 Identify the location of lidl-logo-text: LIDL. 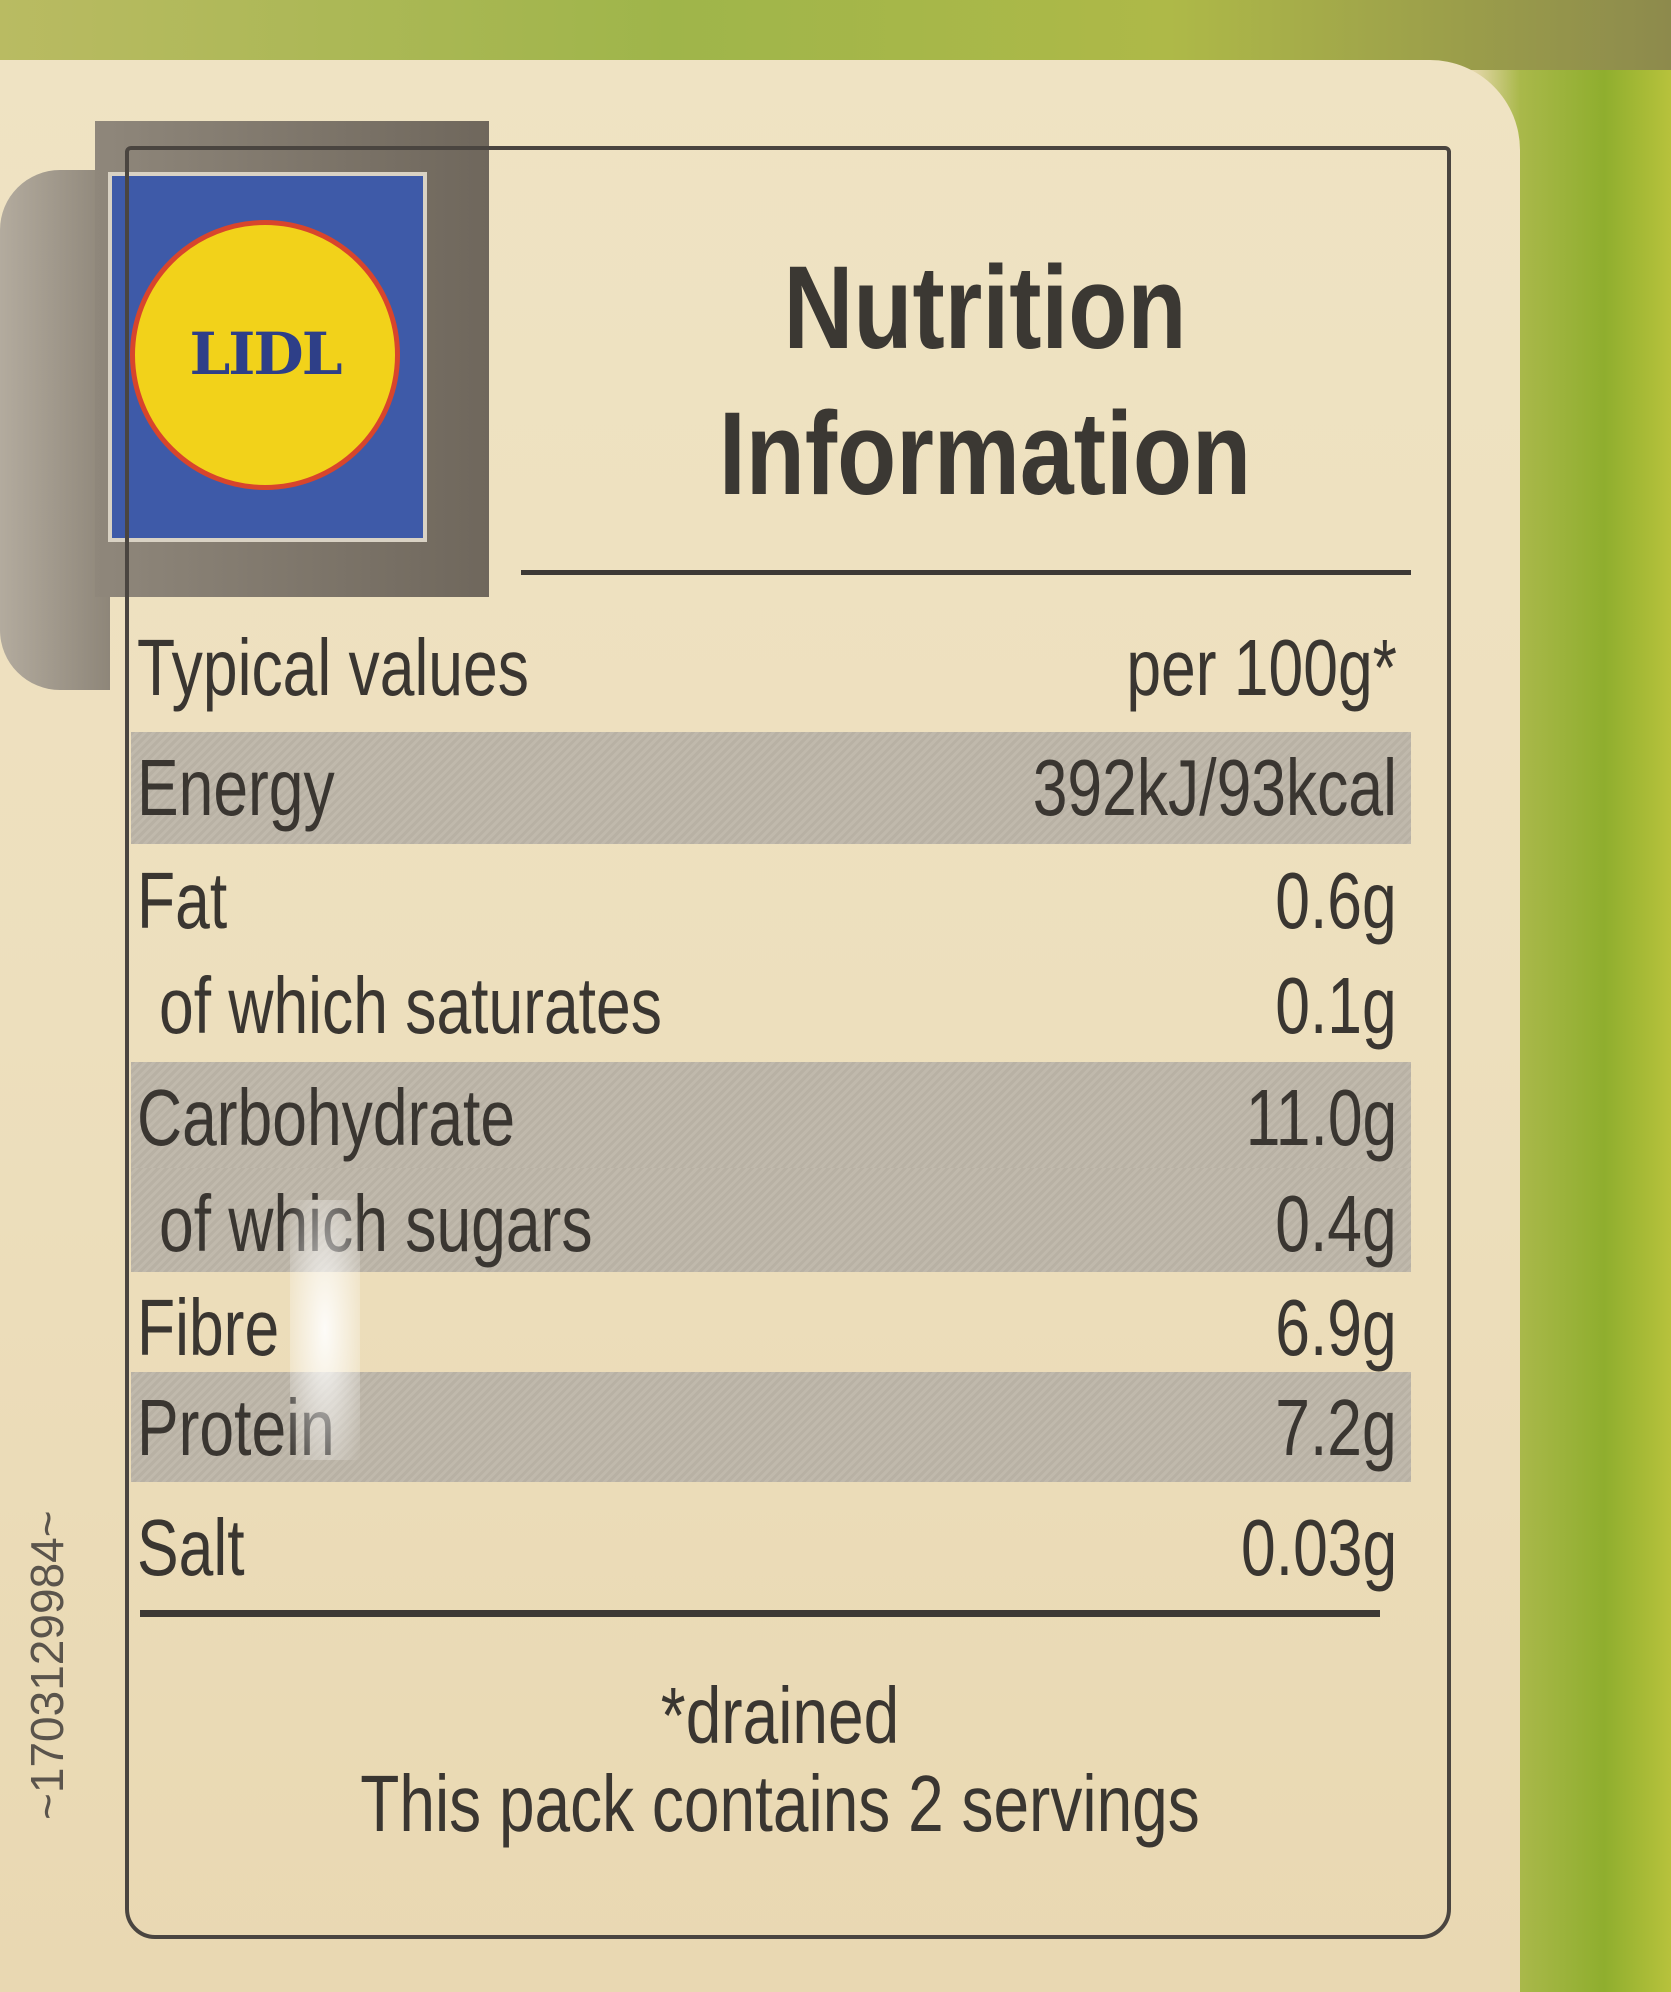
(266, 354).